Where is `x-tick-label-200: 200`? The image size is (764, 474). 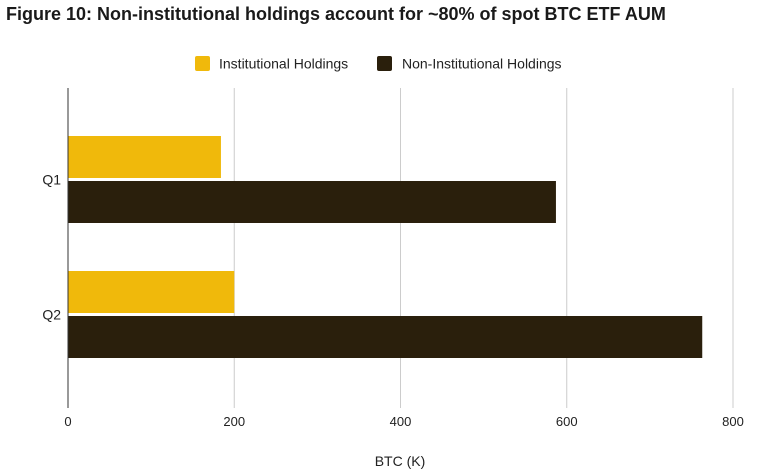 x-tick-label-200: 200 is located at coordinates (234, 421).